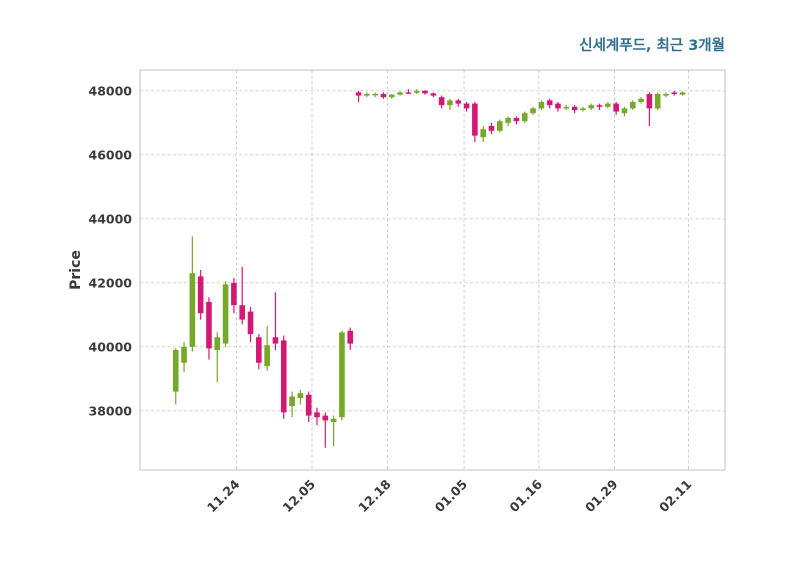  I want to click on chart-title: 신세계푸드, 최근 3개월, so click(652, 45).